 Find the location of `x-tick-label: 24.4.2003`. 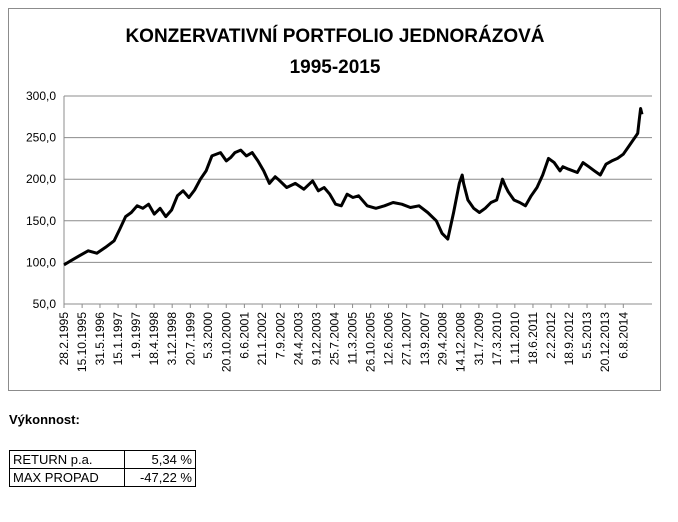

x-tick-label: 24.4.2003 is located at coordinates (298, 339).